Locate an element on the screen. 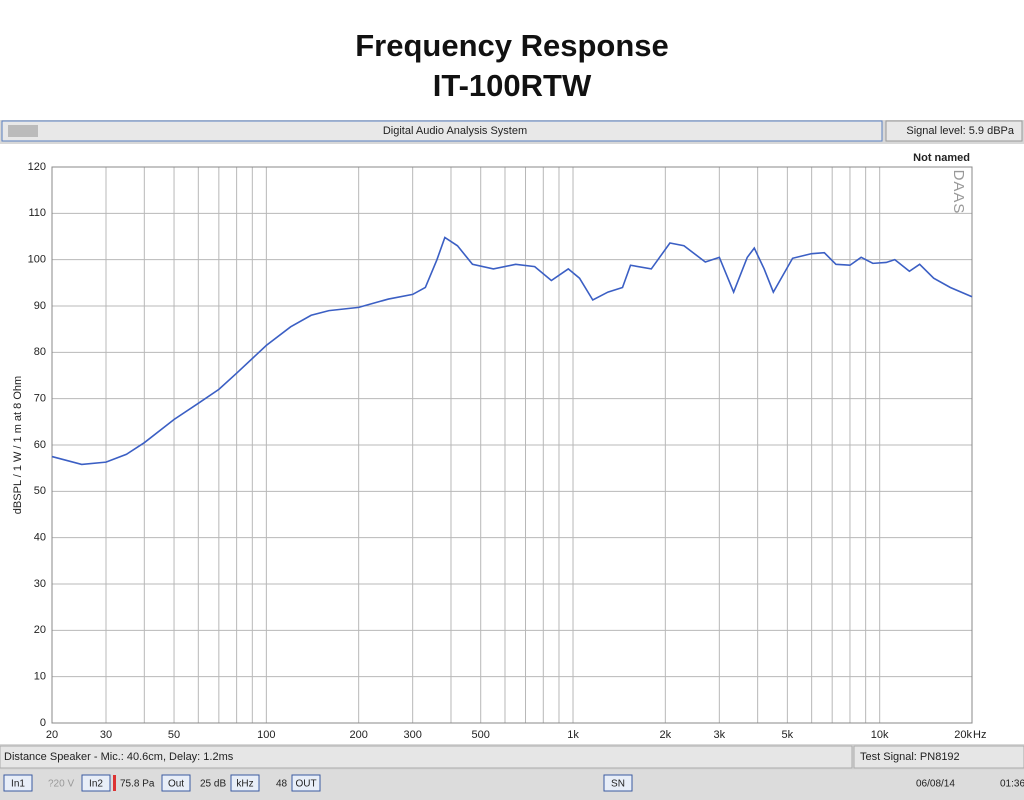  x-tick-label: 30 is located at coordinates (106, 735).